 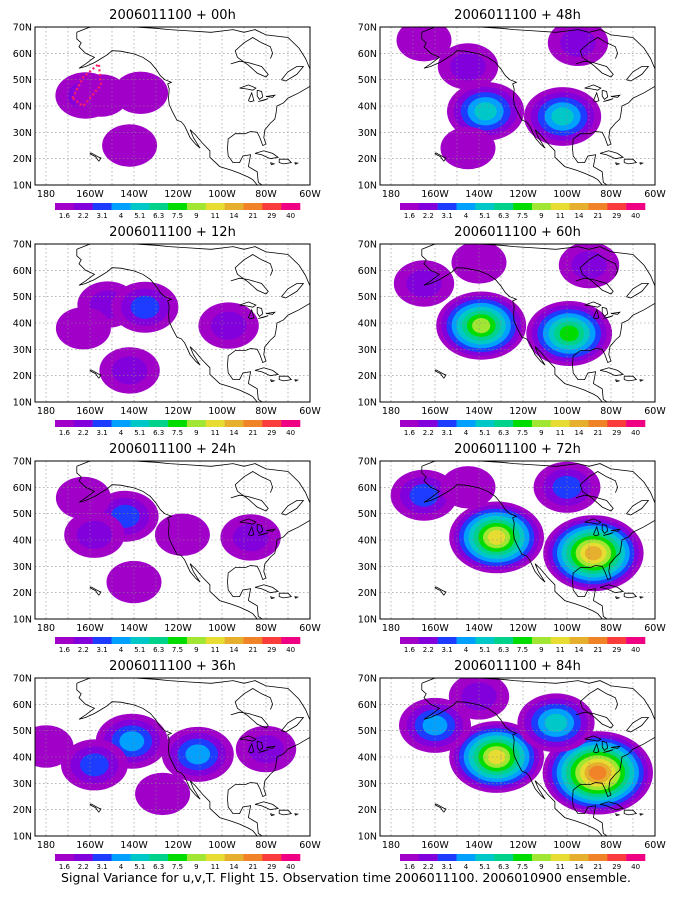 I want to click on coastlines, so click(x=538, y=757).